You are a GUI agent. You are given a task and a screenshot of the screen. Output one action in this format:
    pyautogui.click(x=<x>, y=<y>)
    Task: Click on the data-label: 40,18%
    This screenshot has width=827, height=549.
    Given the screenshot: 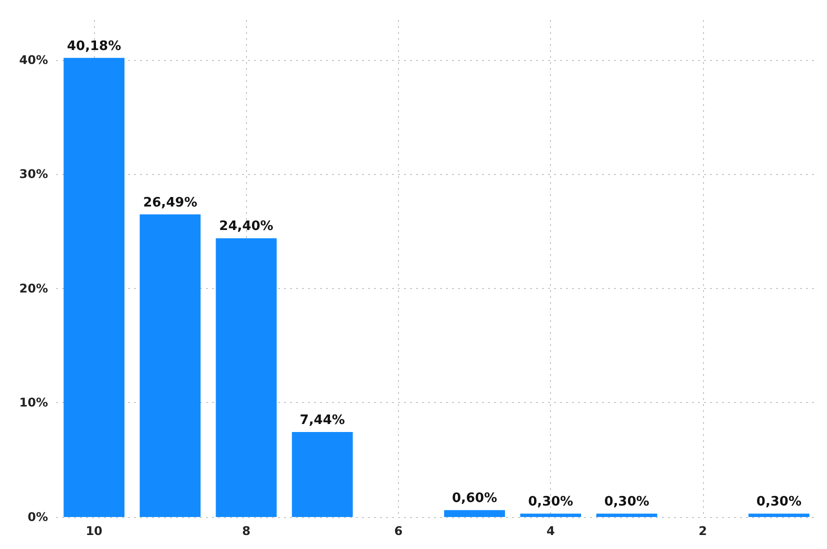 What is the action you would take?
    pyautogui.click(x=94, y=46)
    